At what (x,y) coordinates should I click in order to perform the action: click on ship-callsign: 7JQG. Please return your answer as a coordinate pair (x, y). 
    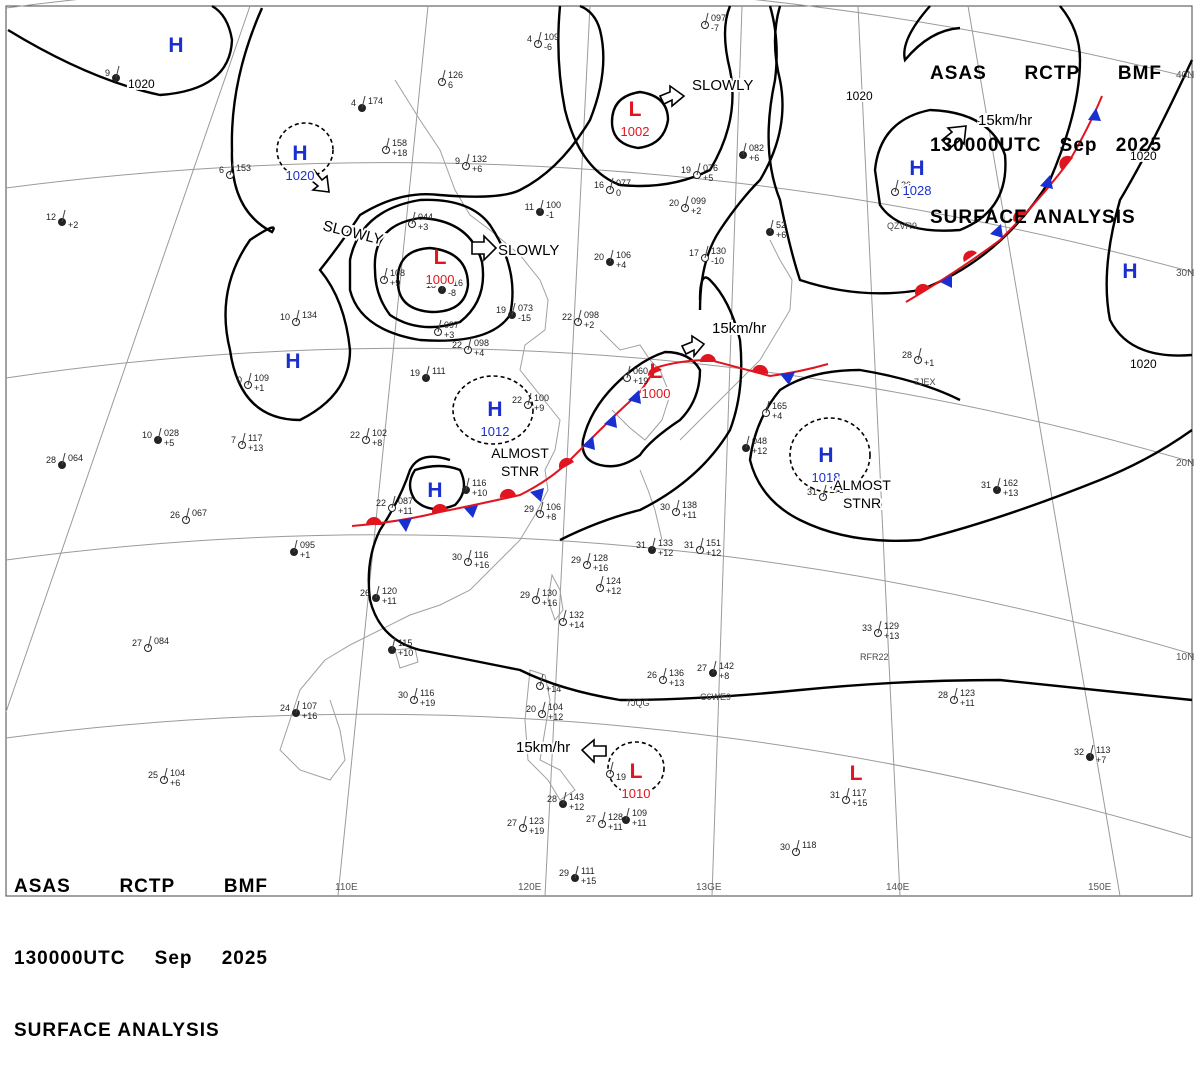
    Looking at the image, I should click on (638, 703).